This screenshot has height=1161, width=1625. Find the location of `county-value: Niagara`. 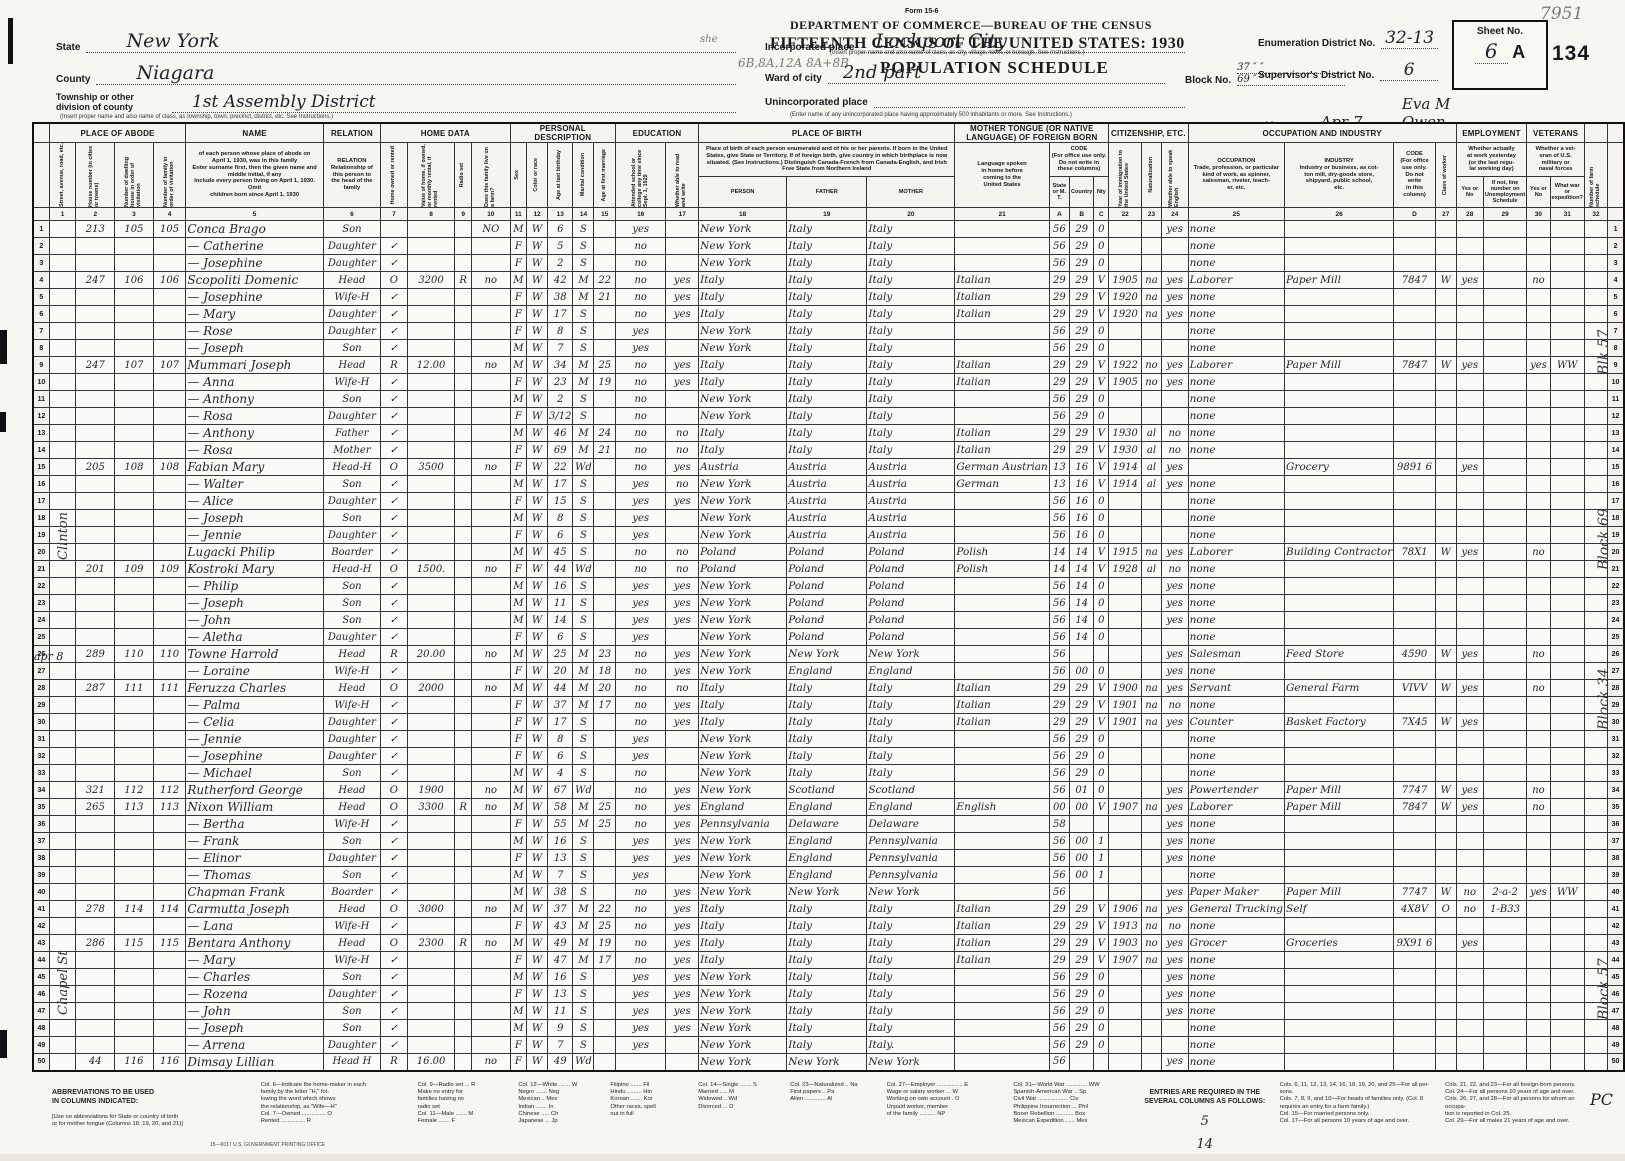

county-value: Niagara is located at coordinates (416, 73).